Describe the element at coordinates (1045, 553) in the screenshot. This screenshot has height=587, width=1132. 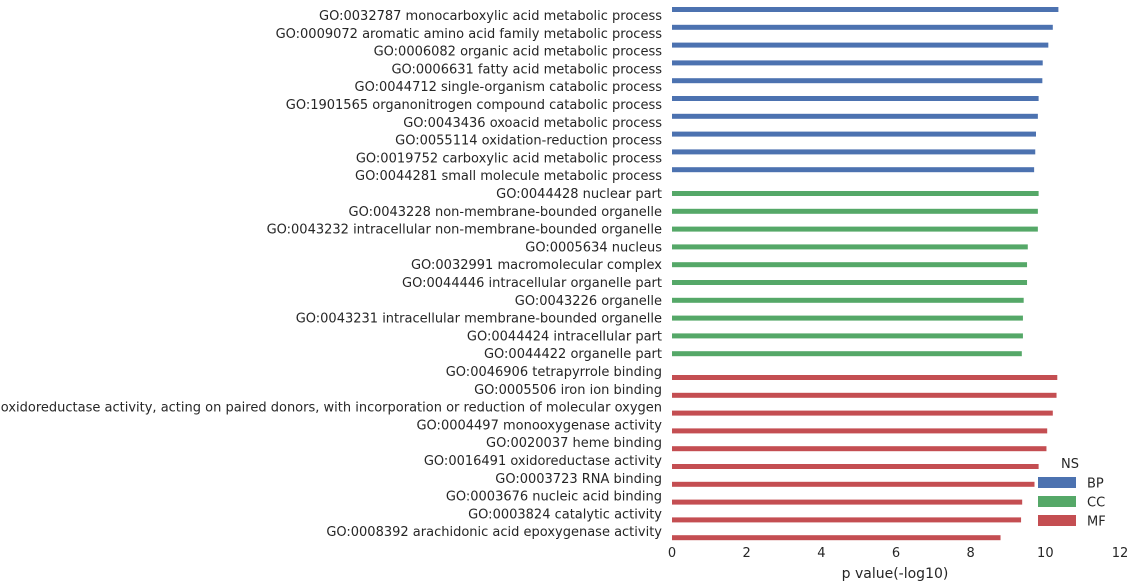
I see `x-tick-label: 10` at that location.